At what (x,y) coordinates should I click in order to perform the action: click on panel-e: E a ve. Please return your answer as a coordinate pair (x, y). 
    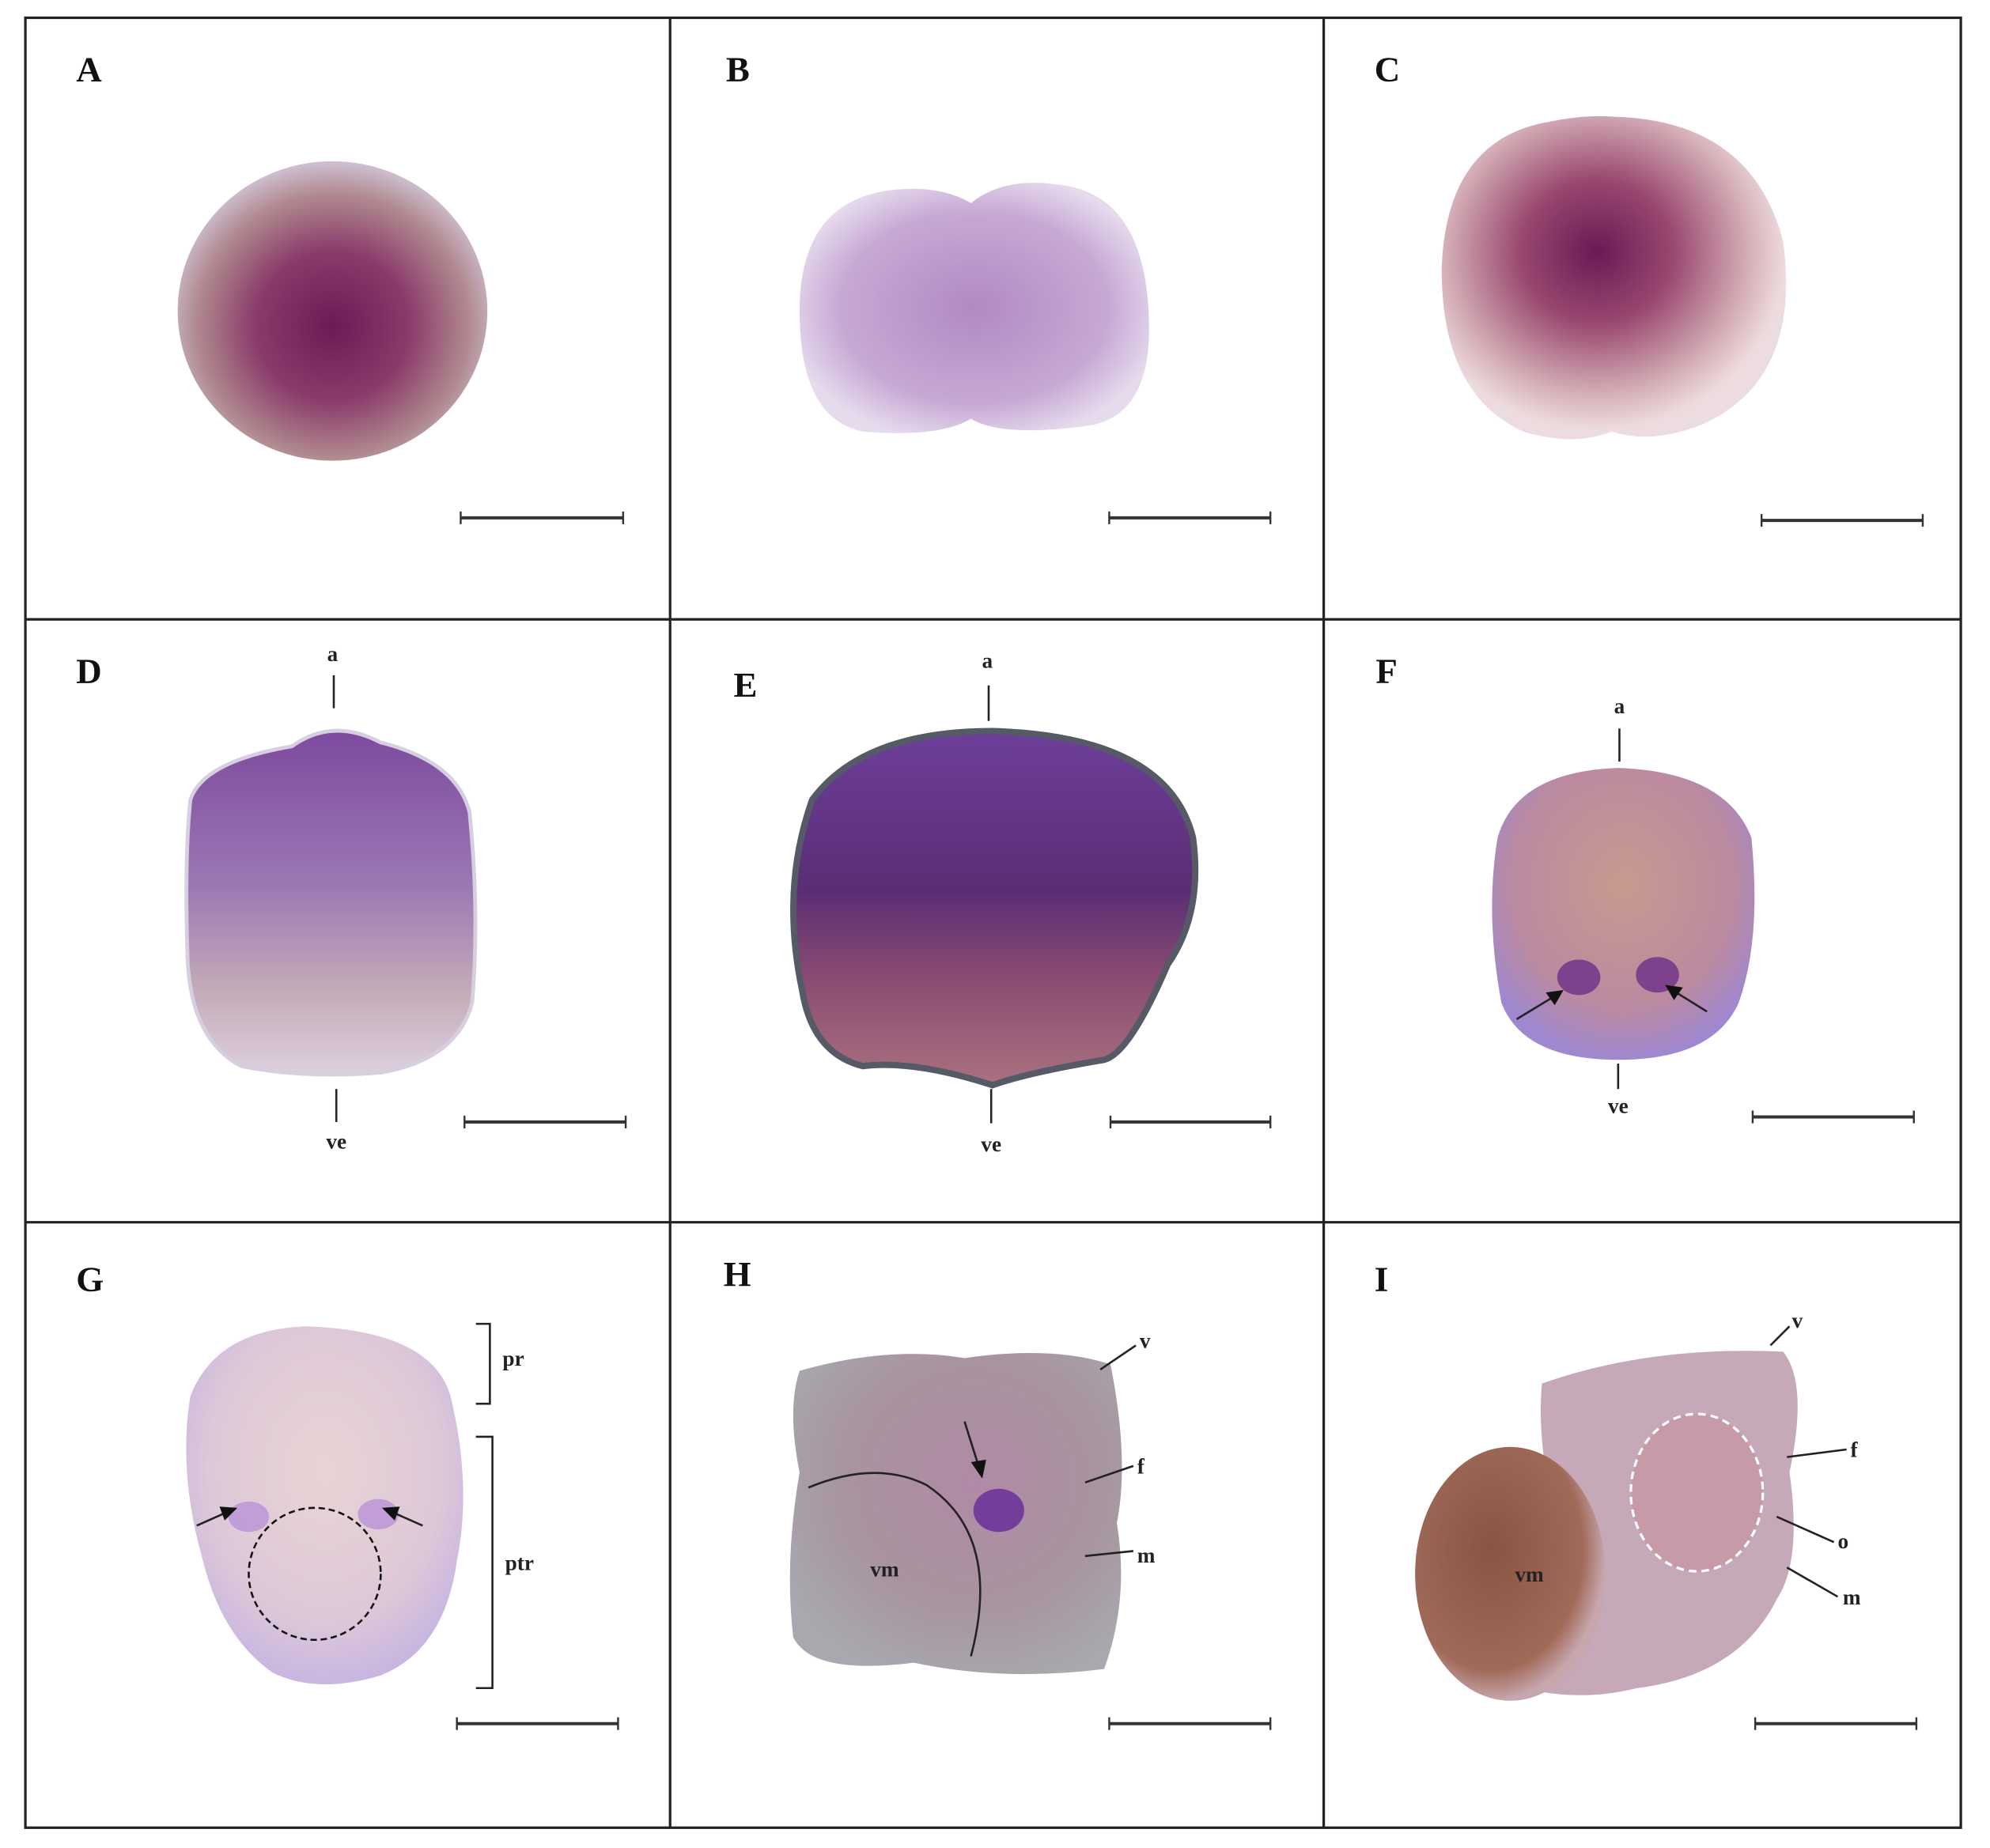
    Looking at the image, I should click on (1002, 902).